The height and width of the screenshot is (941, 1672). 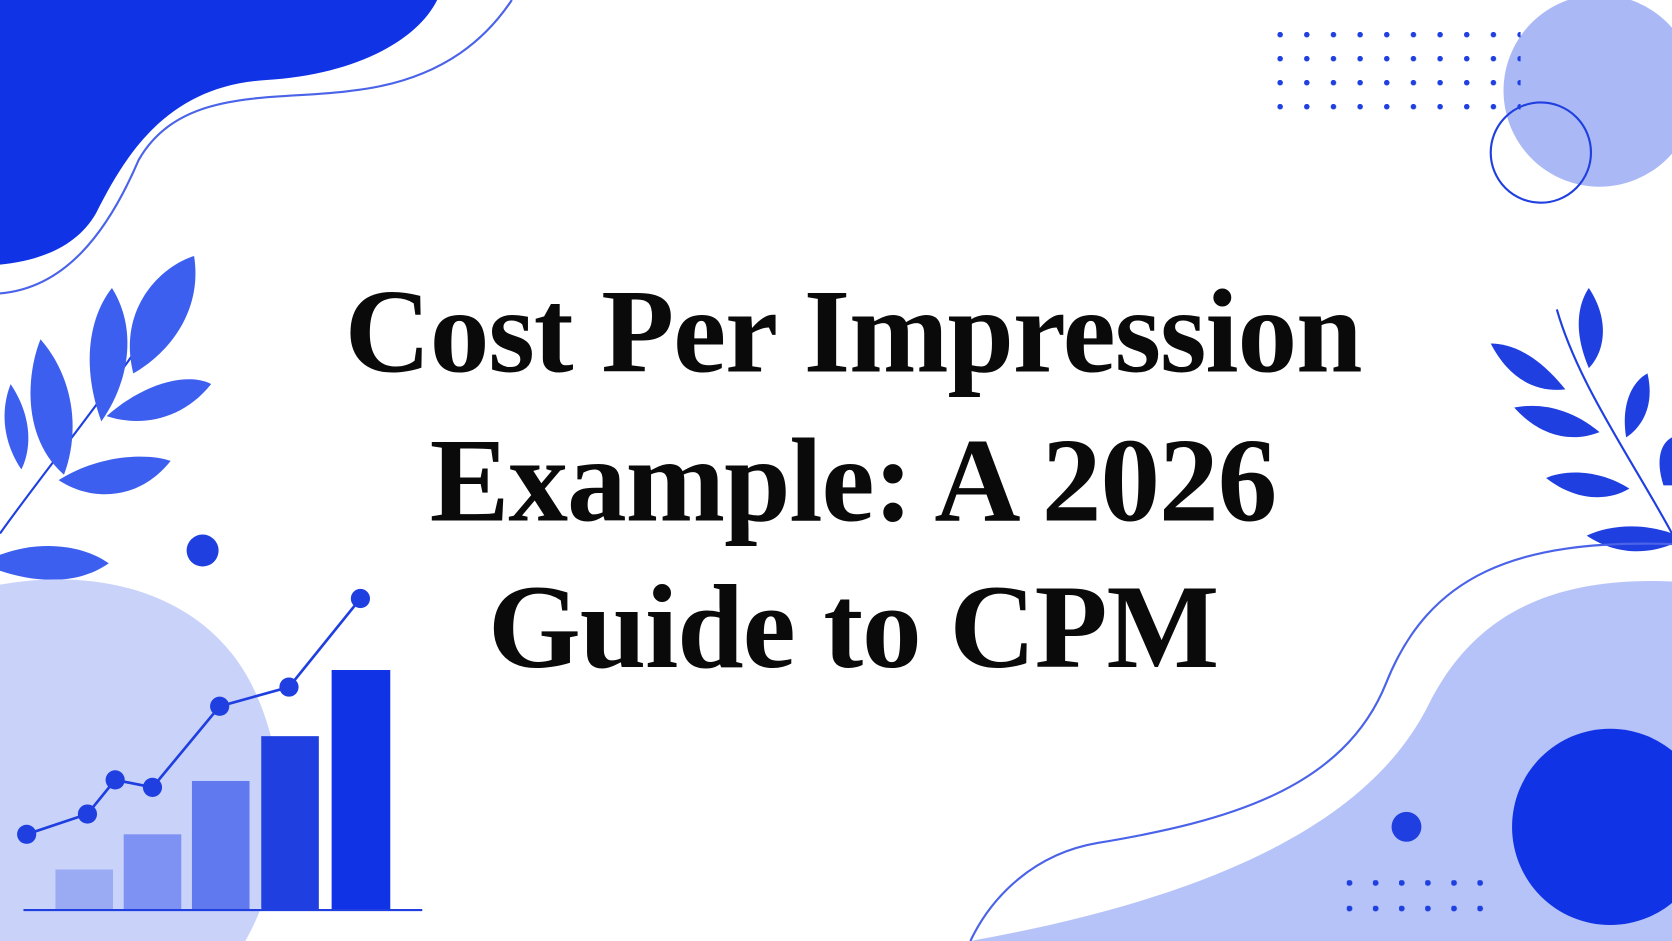 What do you see at coordinates (106, 418) in the screenshot?
I see `leaves-left` at bounding box center [106, 418].